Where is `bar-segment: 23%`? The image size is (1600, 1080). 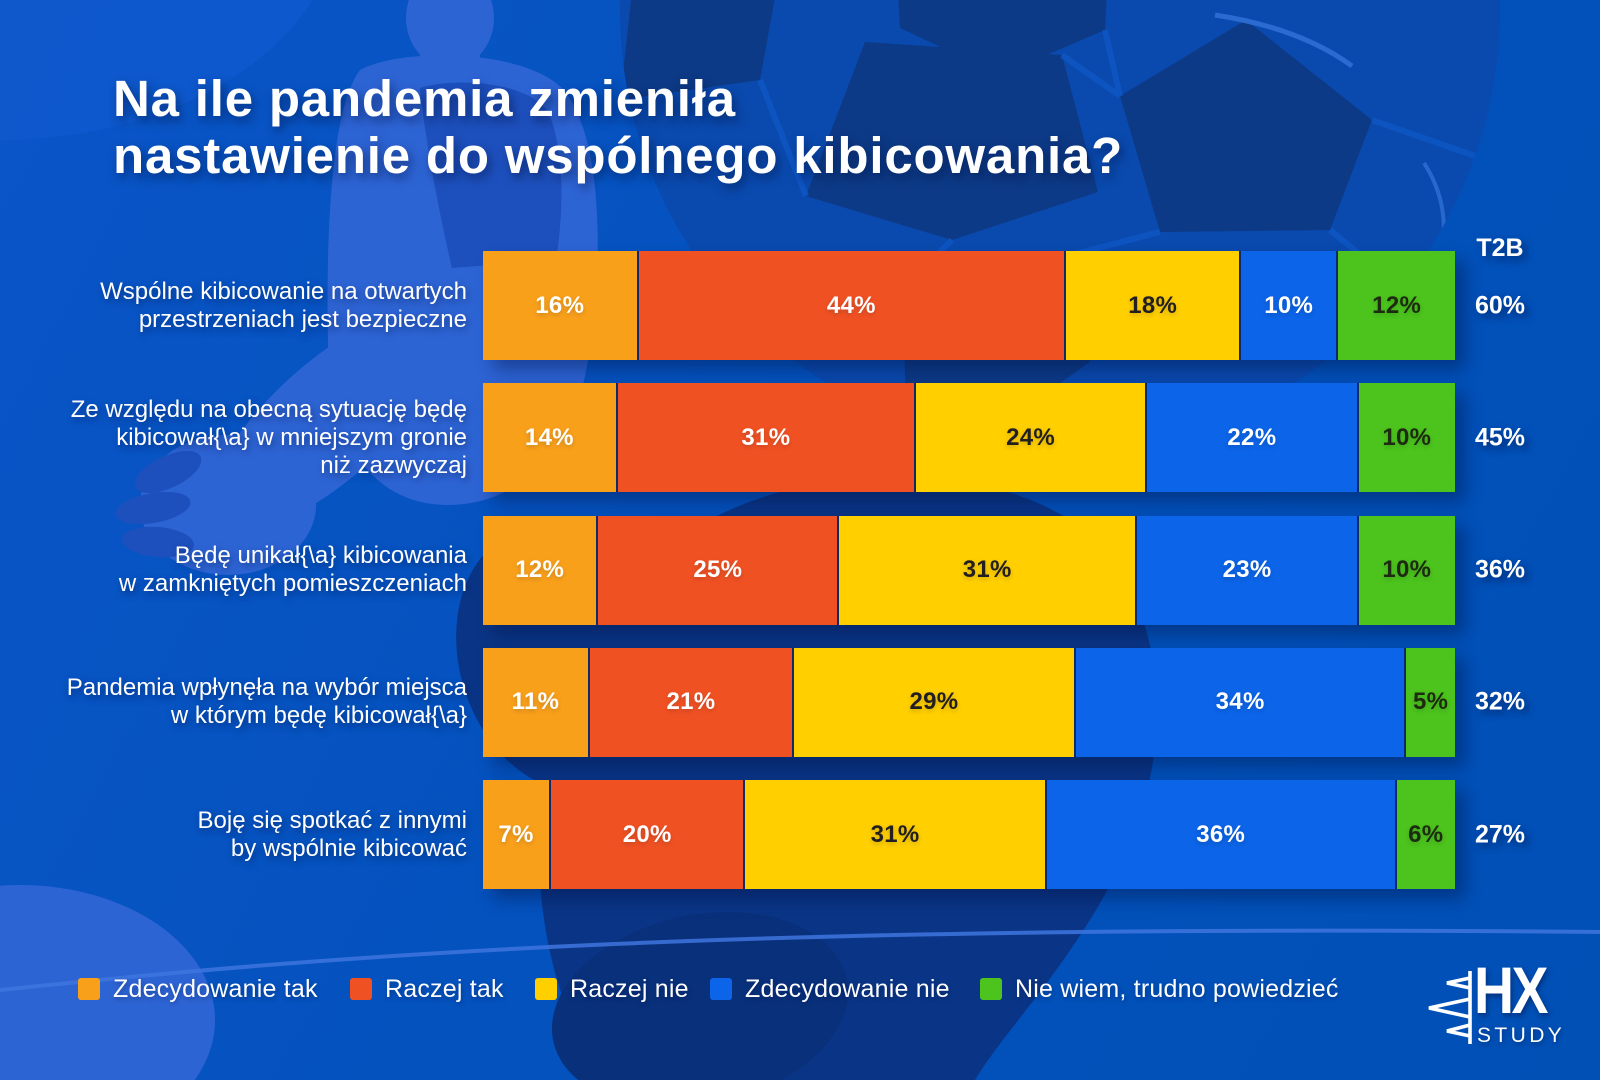
bar-segment: 23% is located at coordinates (1248, 570).